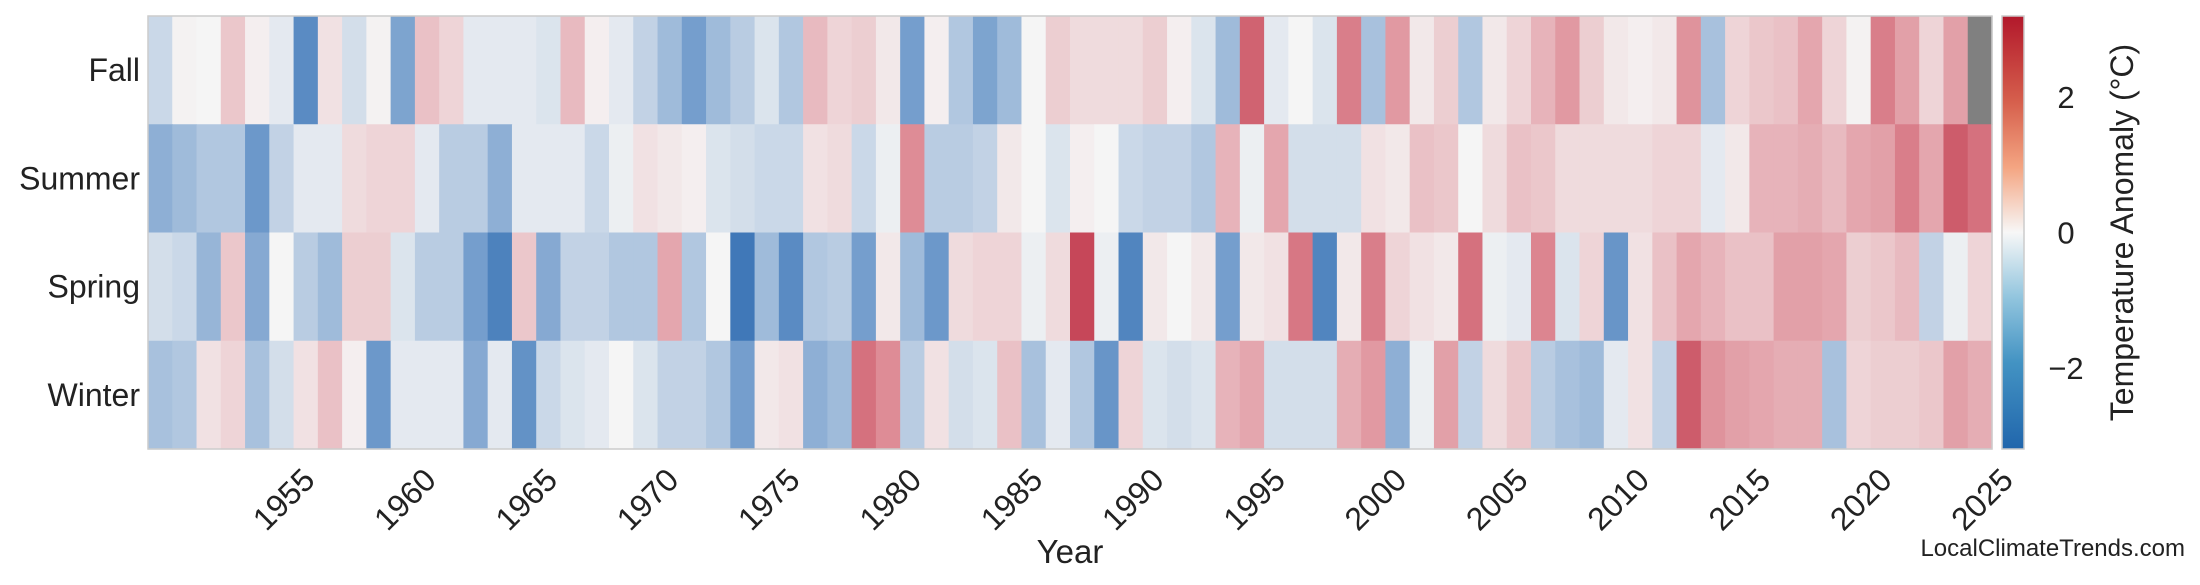 Image resolution: width=2200 pixels, height=585 pixels. I want to click on heatmap-cell-winter-2023, so click(1932, 395).